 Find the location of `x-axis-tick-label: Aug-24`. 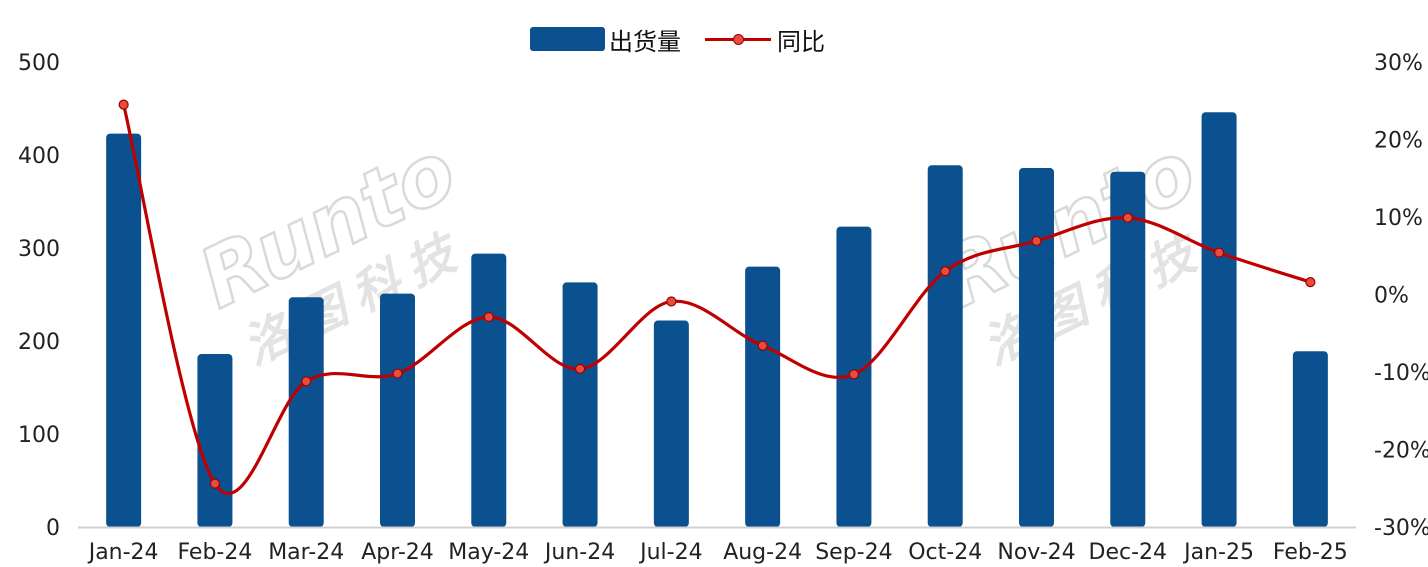

x-axis-tick-label: Aug-24 is located at coordinates (762, 552).